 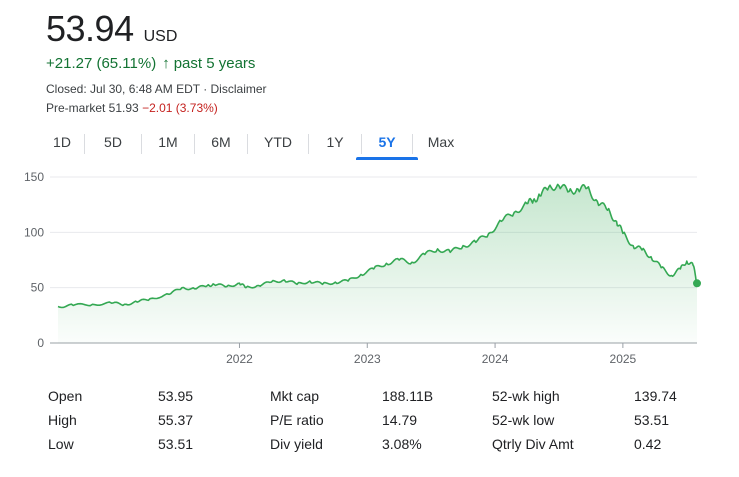 I want to click on tab-5d: 5D, so click(x=113, y=142).